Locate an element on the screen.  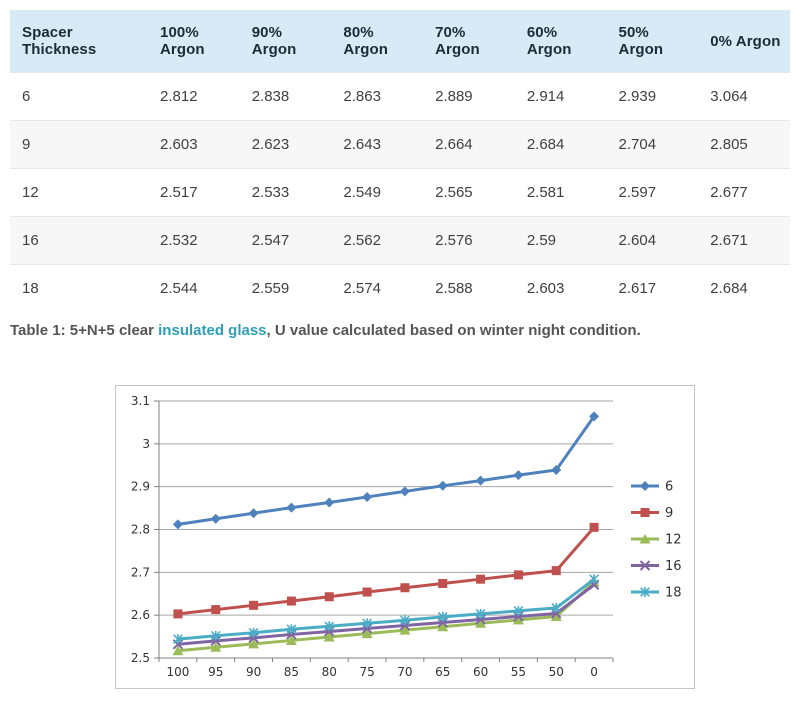
u-value-cell: 2.549 is located at coordinates (362, 192).